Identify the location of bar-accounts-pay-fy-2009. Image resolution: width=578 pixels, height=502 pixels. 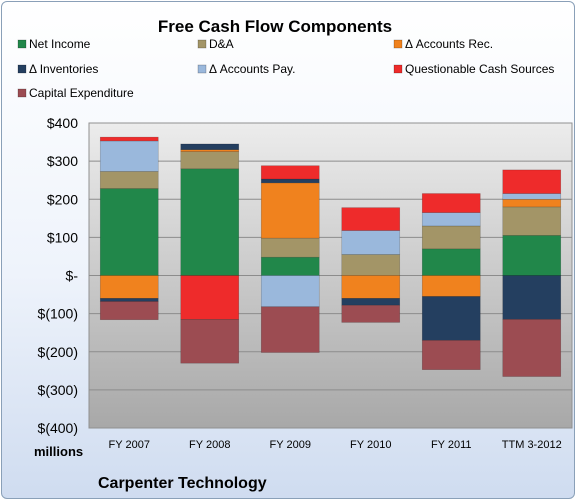
(290, 291).